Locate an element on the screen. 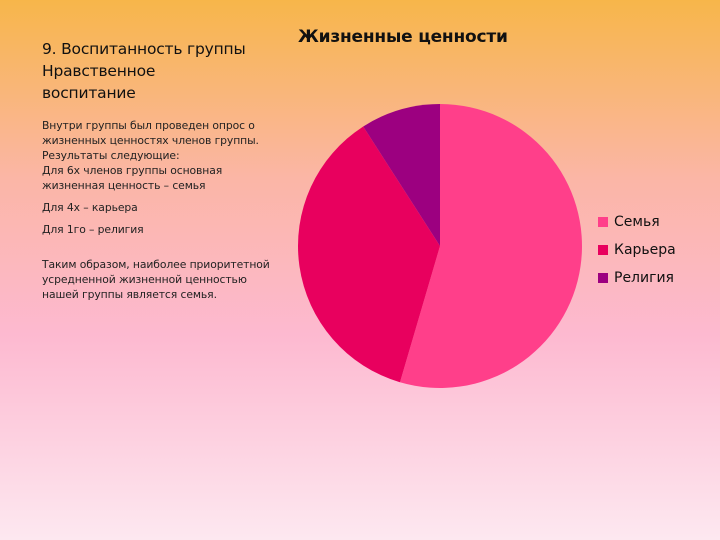 The image size is (720, 540). legend-label: Карьера is located at coordinates (645, 250).